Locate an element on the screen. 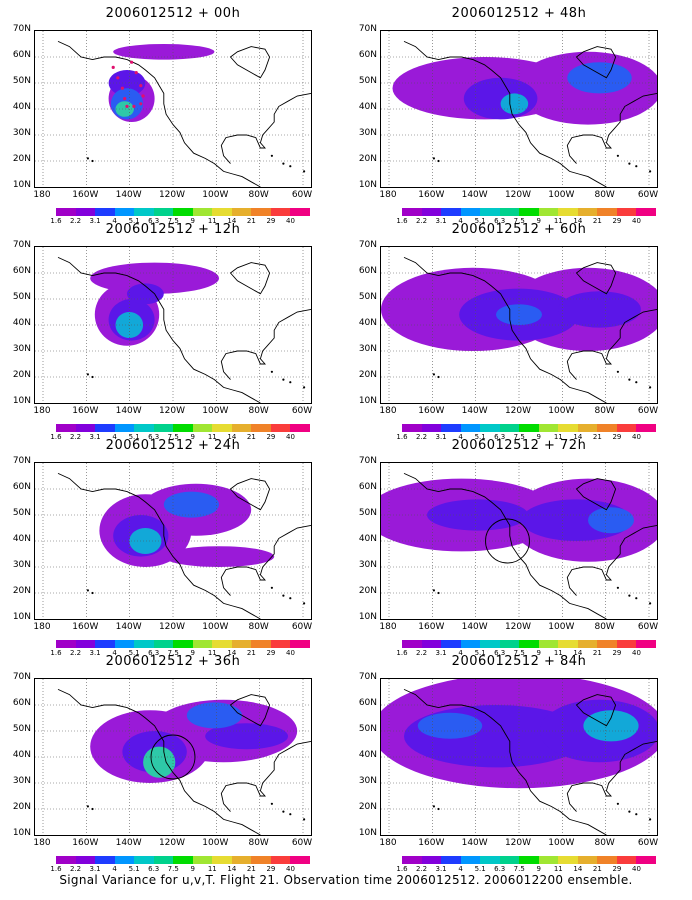 Image resolution: width=692 pixels, height=900 pixels. colorbar-label: 21 is located at coordinates (597, 437).